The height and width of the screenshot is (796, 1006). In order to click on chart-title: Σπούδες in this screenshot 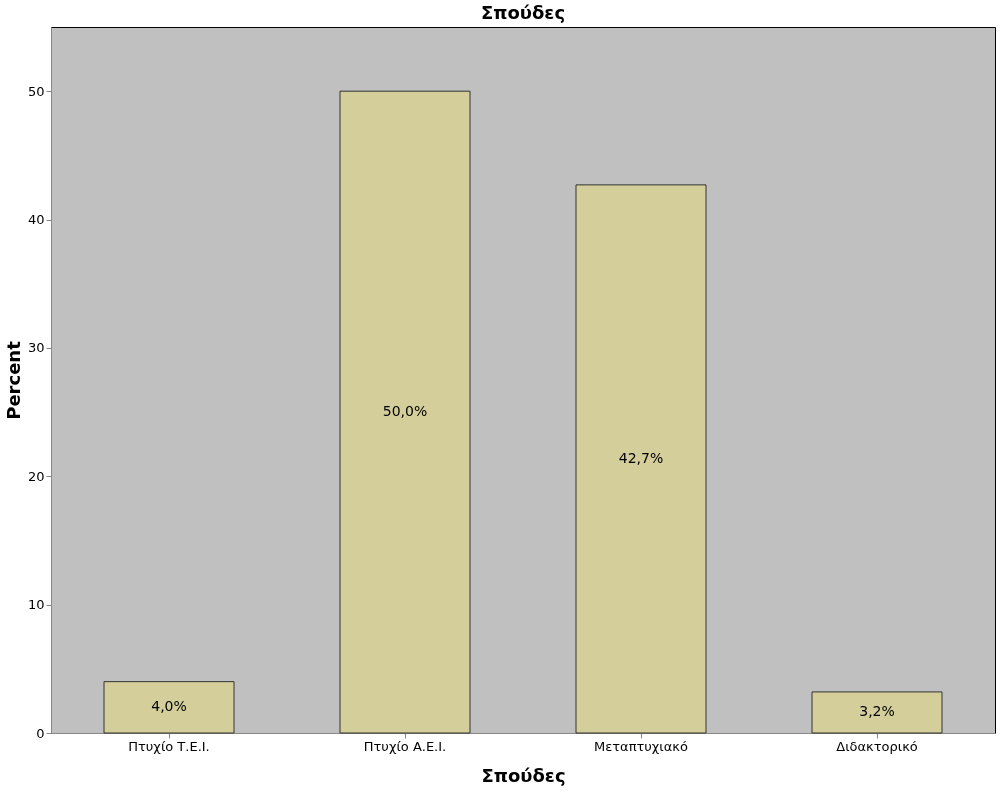, I will do `click(523, 12)`.